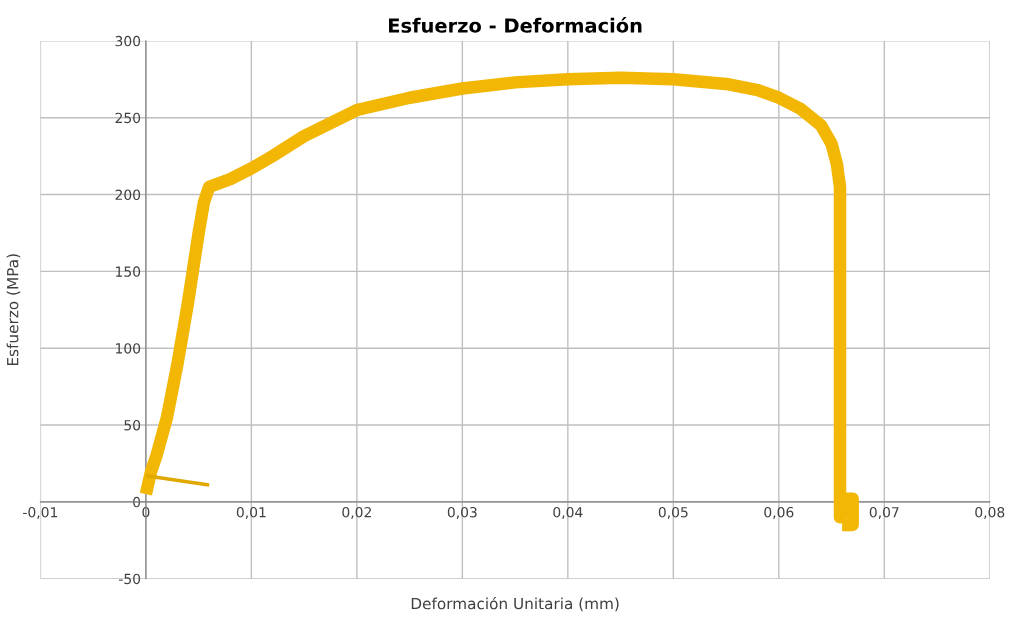  I want to click on x-tick-label: 0,05, so click(673, 512).